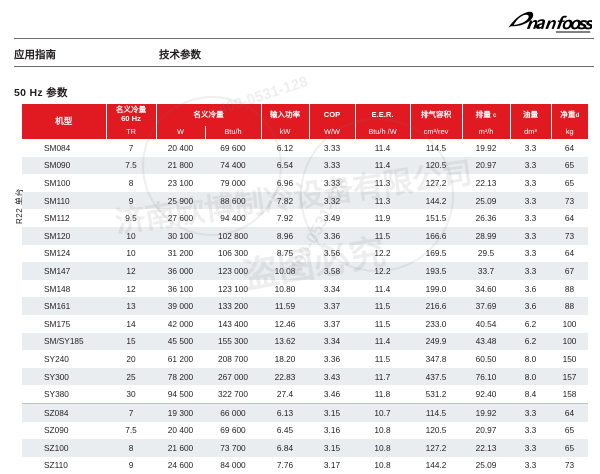  What do you see at coordinates (569, 448) in the screenshot?
I see `cell-kg: 65` at bounding box center [569, 448].